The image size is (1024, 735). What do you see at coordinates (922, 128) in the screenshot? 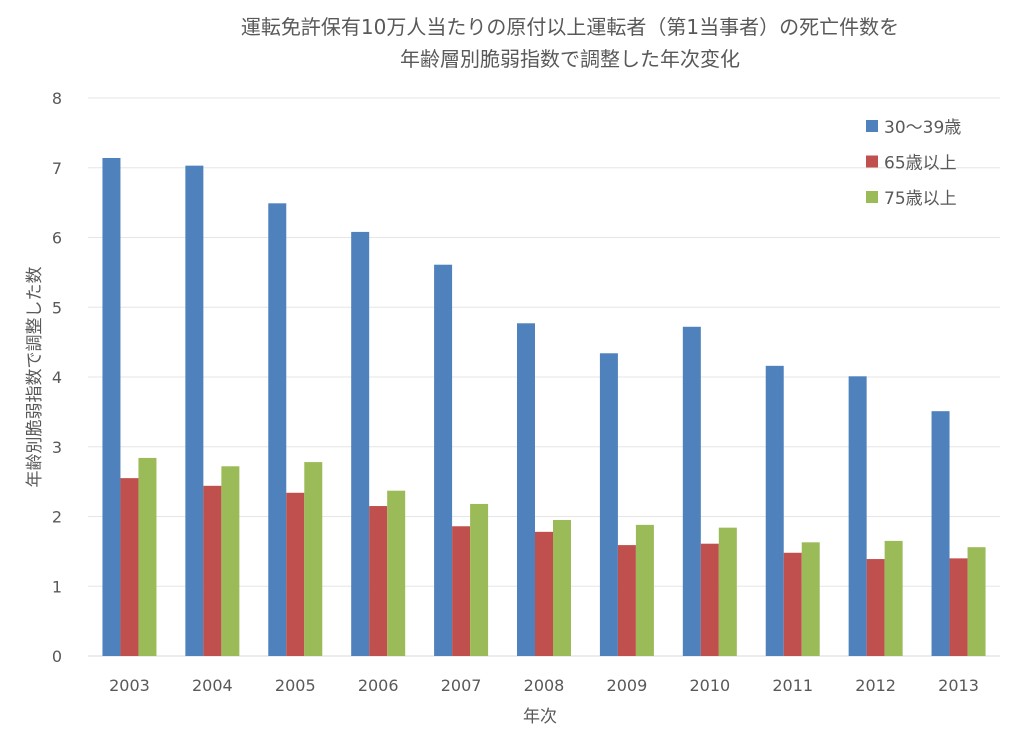
I see `legend-label: 30〜39歳` at bounding box center [922, 128].